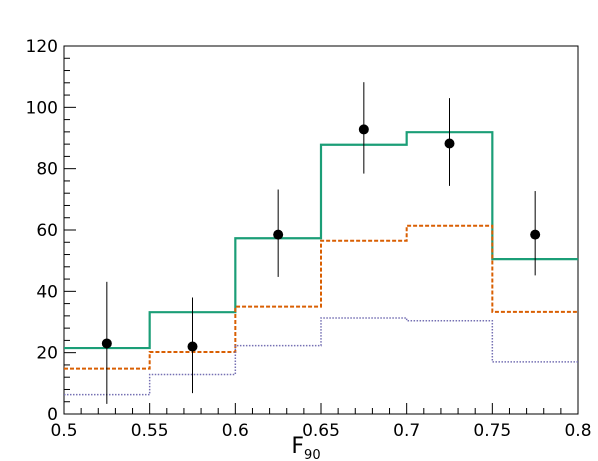 The width and height of the screenshot is (598, 461). I want to click on y-tick-label: 60, so click(47, 231).